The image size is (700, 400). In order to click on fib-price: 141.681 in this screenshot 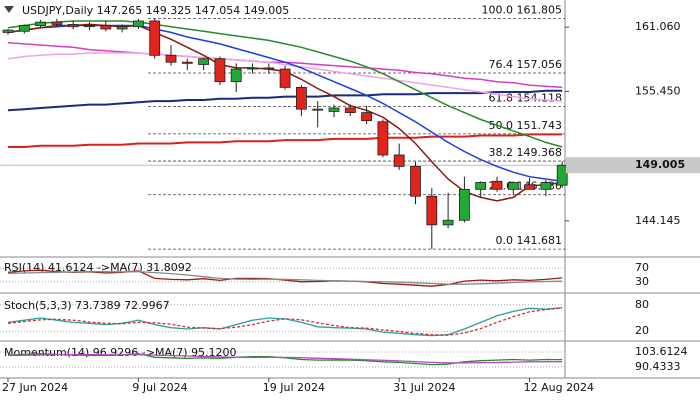, I will do `click(540, 240)`.